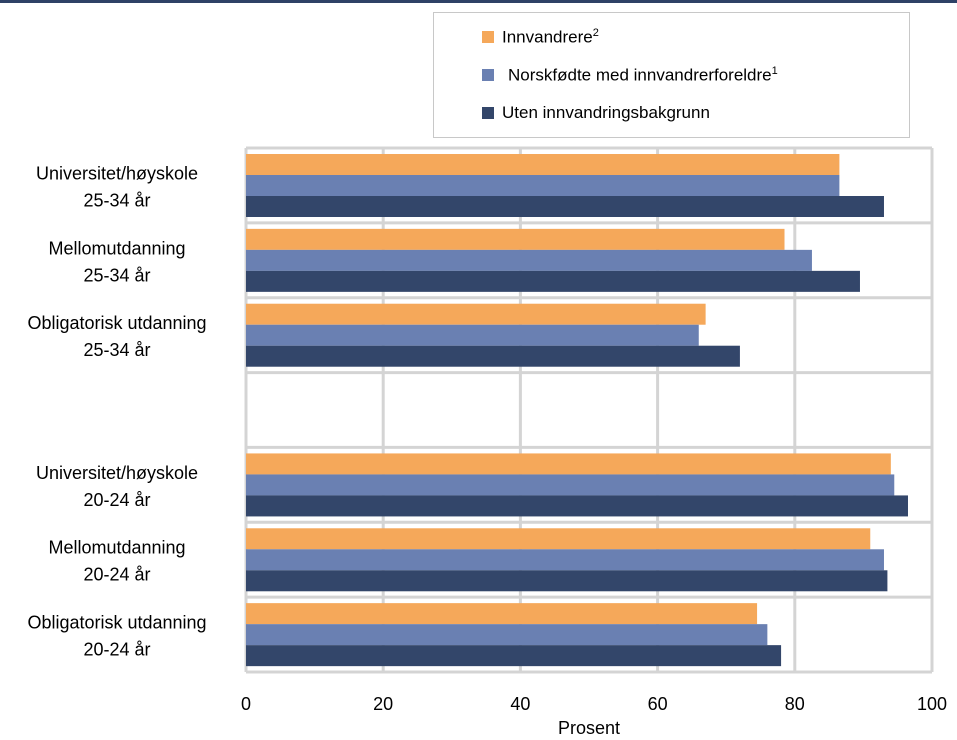 The width and height of the screenshot is (957, 740). What do you see at coordinates (520, 704) in the screenshot?
I see `x-tick-label: 40` at bounding box center [520, 704].